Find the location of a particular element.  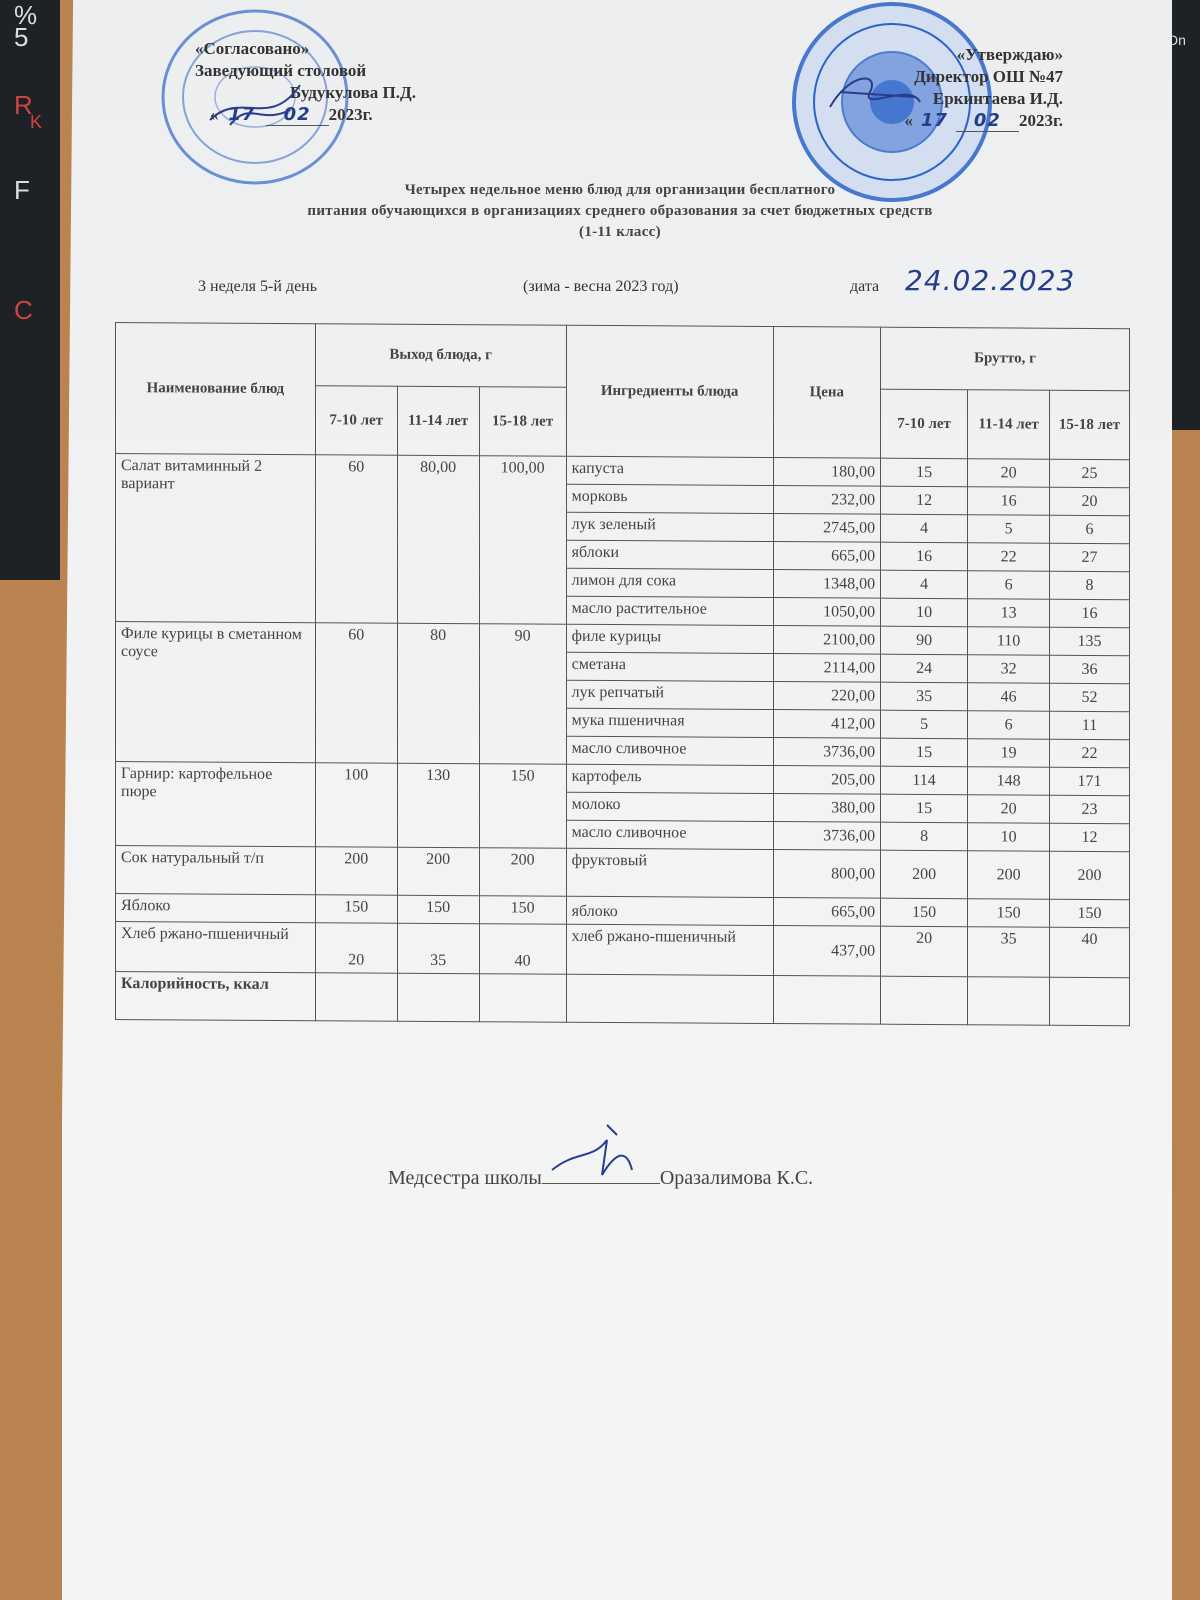

ingredient-name: молоко is located at coordinates (670, 807).